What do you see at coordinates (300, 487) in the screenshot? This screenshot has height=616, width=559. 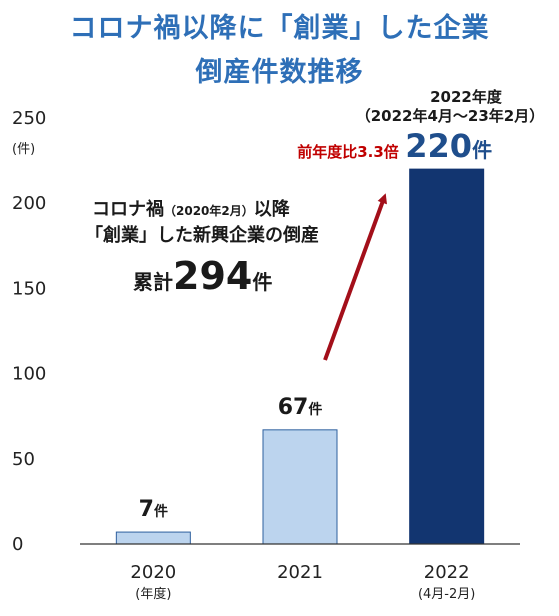 I see `bar-2021` at bounding box center [300, 487].